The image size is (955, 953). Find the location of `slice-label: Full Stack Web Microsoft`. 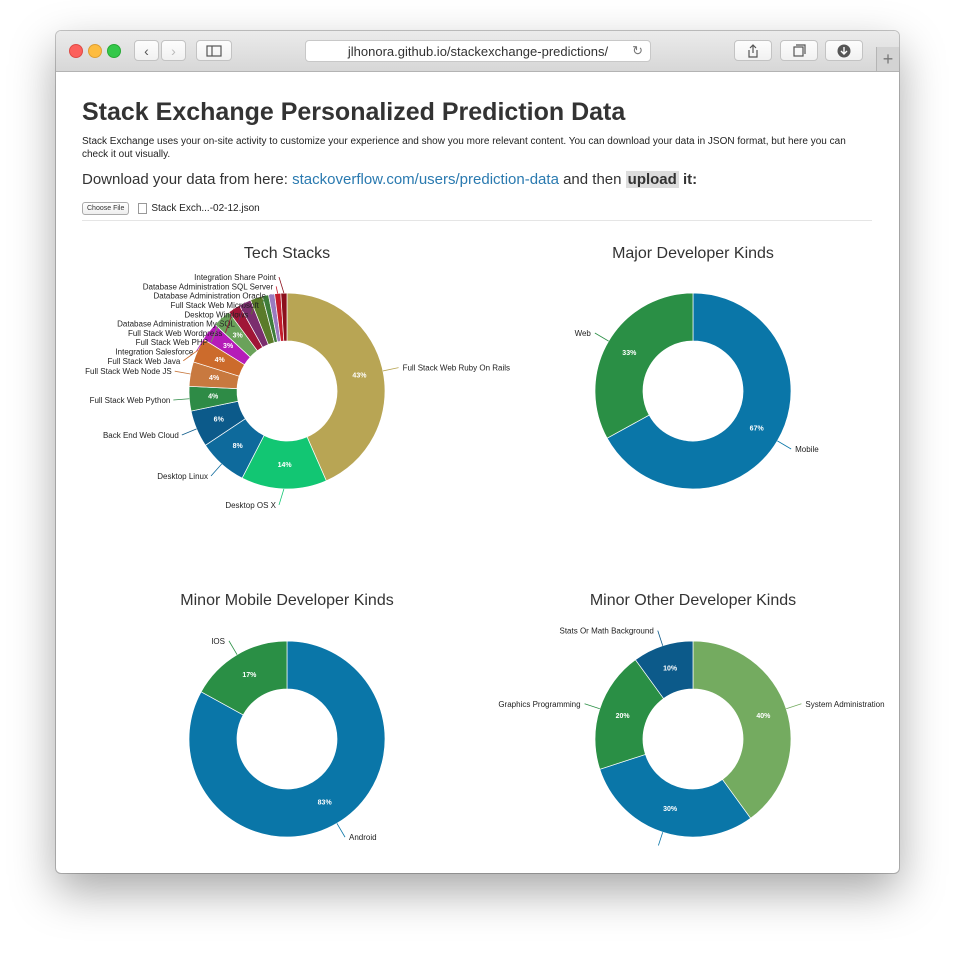

slice-label: Full Stack Web Microsoft is located at coordinates (215, 305).